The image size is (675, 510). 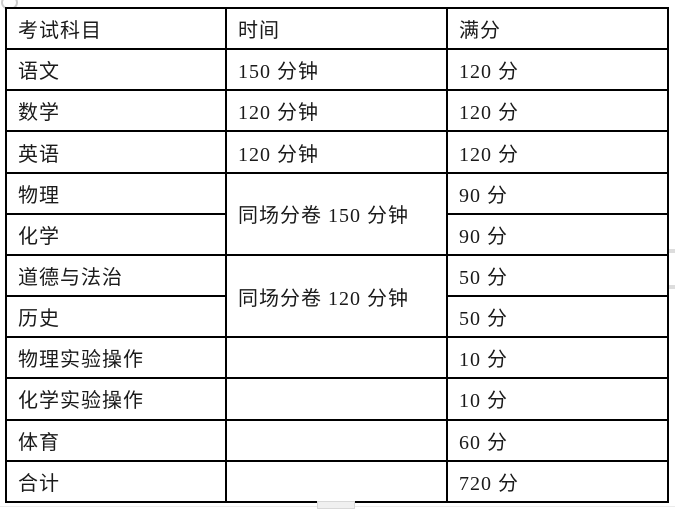 What do you see at coordinates (116, 193) in the screenshot?
I see `subject-cell: 物理` at bounding box center [116, 193].